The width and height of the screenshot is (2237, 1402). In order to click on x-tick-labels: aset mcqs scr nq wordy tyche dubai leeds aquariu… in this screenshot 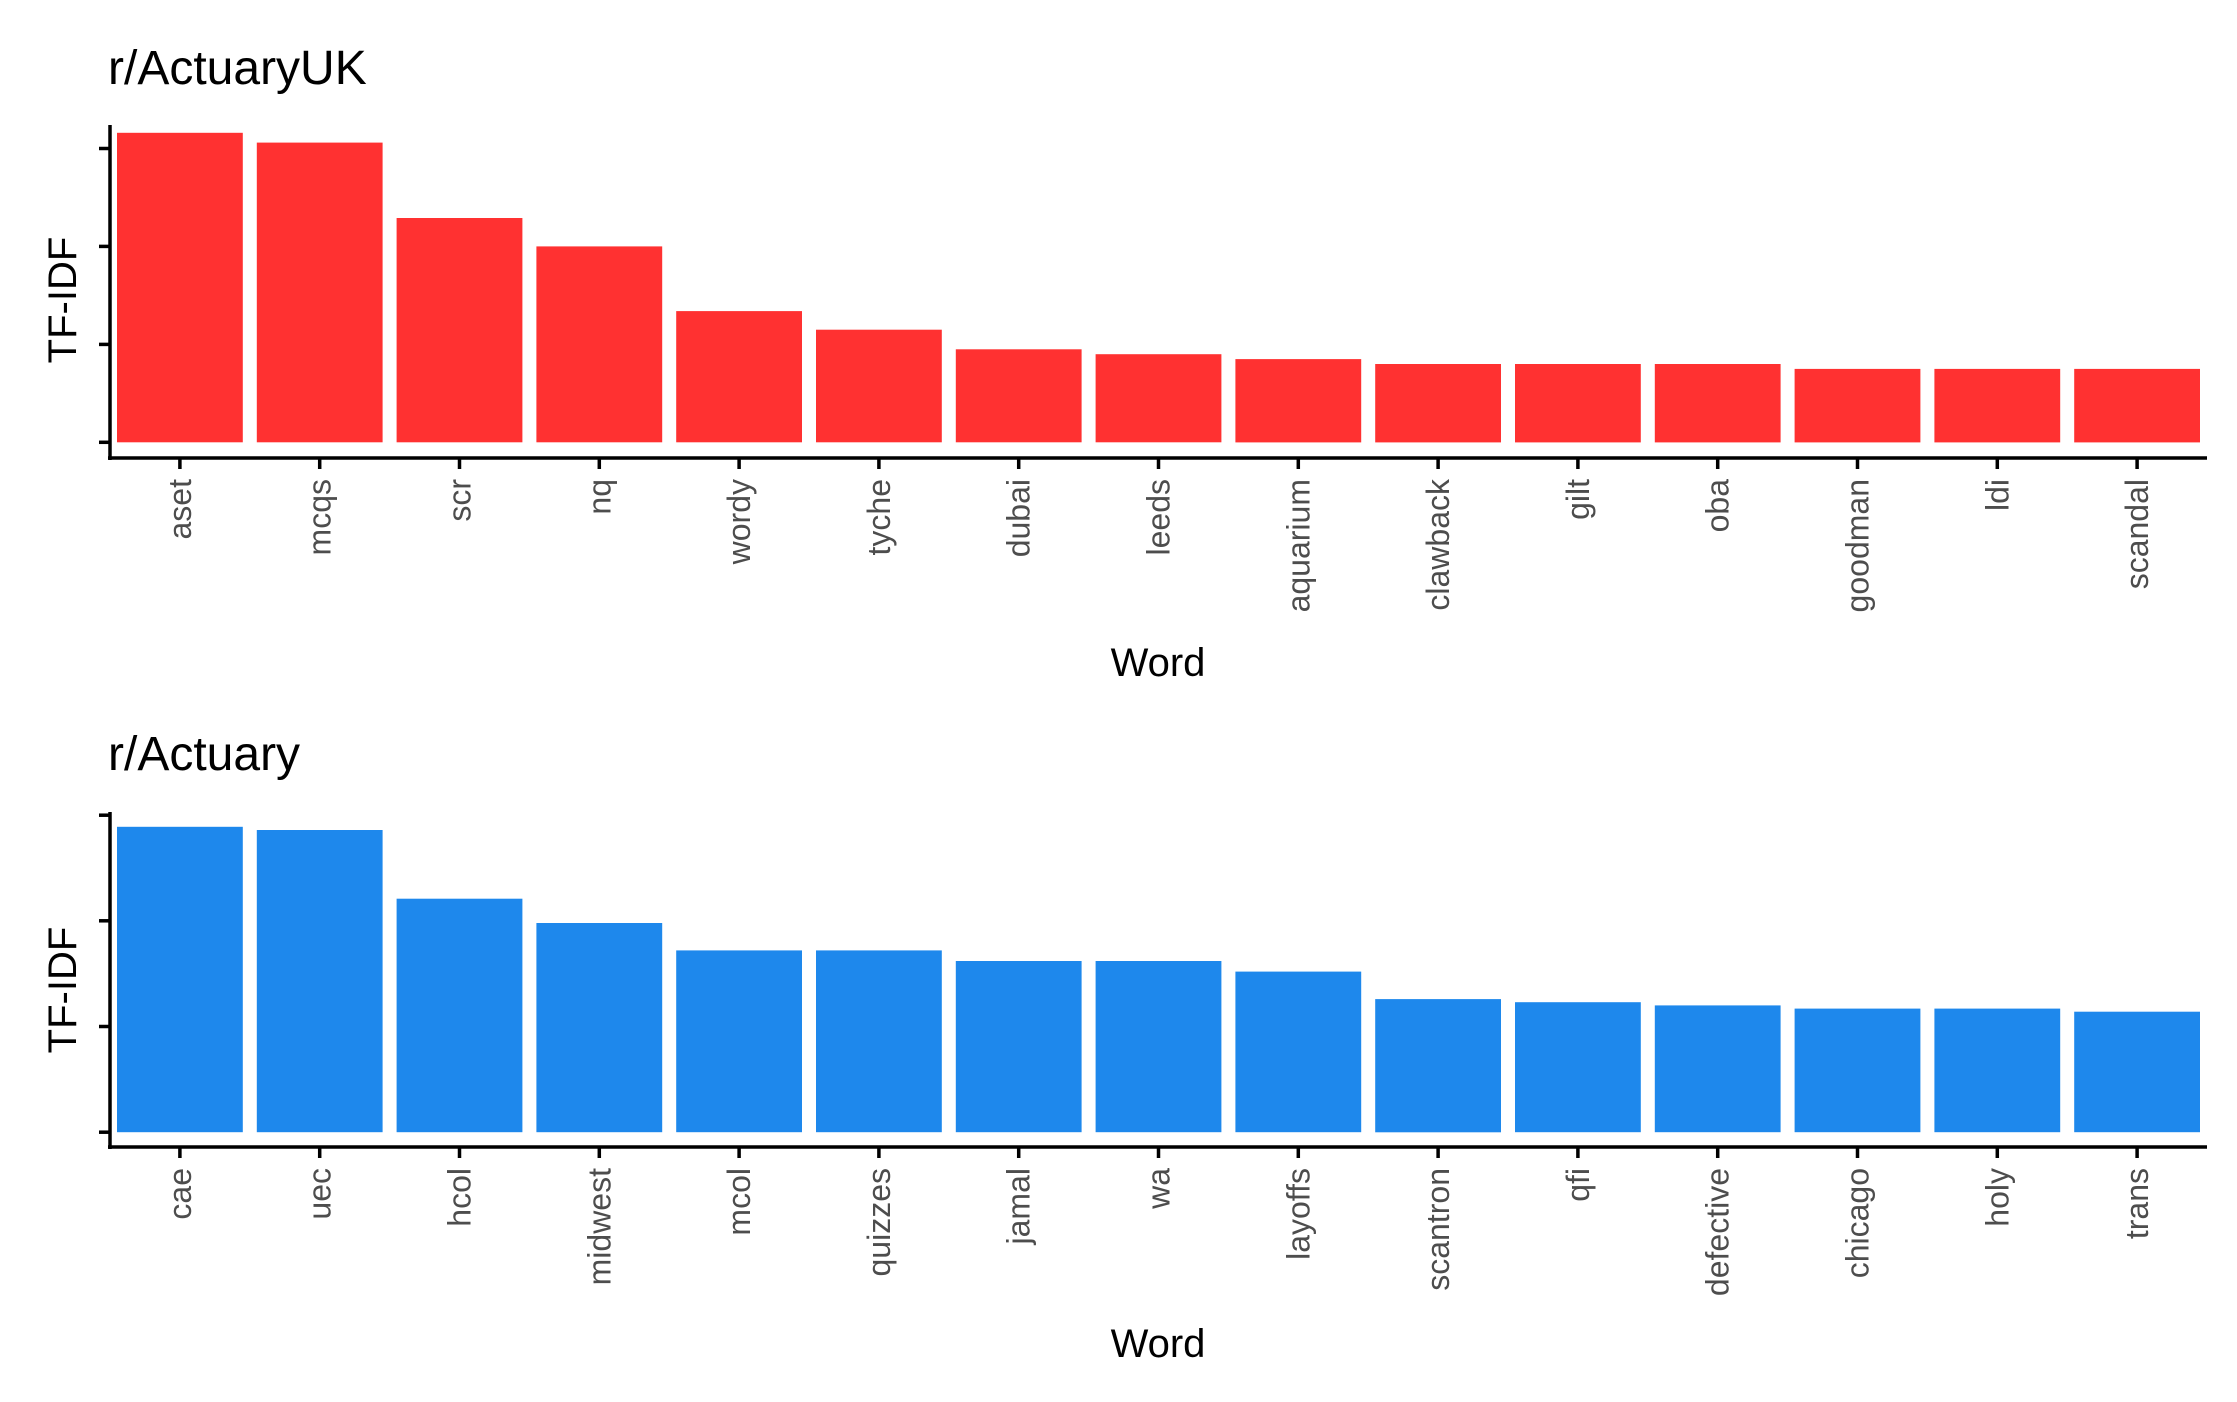, I will do `click(1158, 545)`.